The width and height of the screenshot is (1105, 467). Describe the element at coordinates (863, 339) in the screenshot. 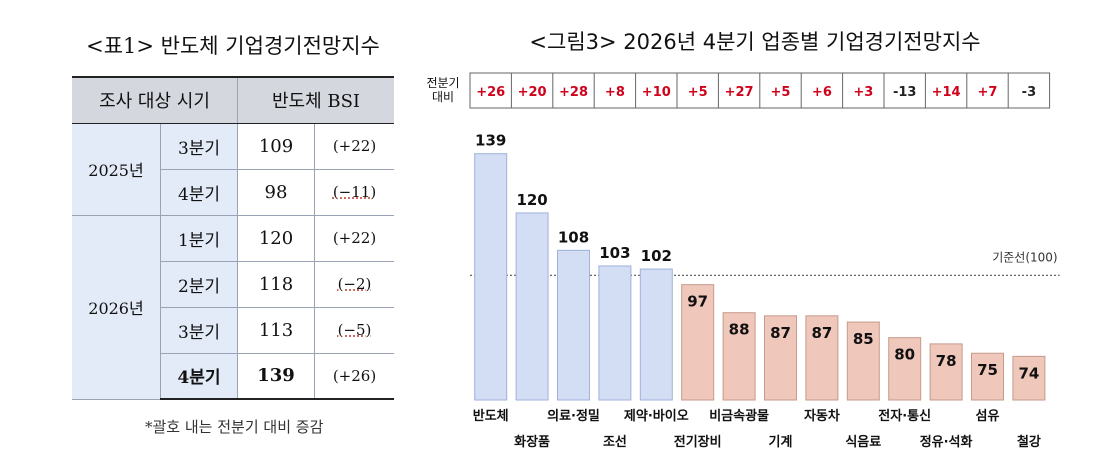

I see `data-label: 85` at that location.